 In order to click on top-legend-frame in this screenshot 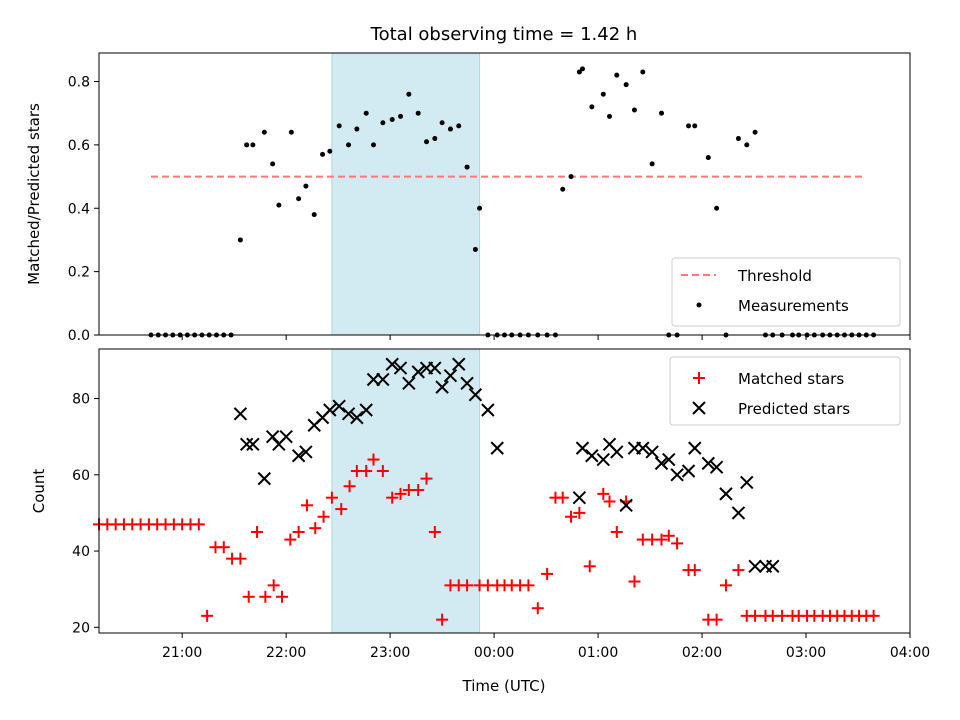, I will do `click(786, 292)`.